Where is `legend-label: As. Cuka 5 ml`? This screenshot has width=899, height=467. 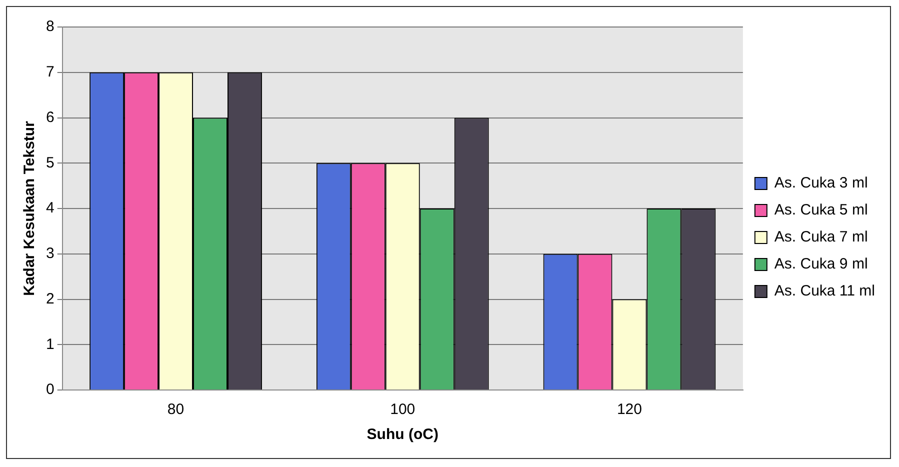
legend-label: As. Cuka 5 ml is located at coordinates (821, 210).